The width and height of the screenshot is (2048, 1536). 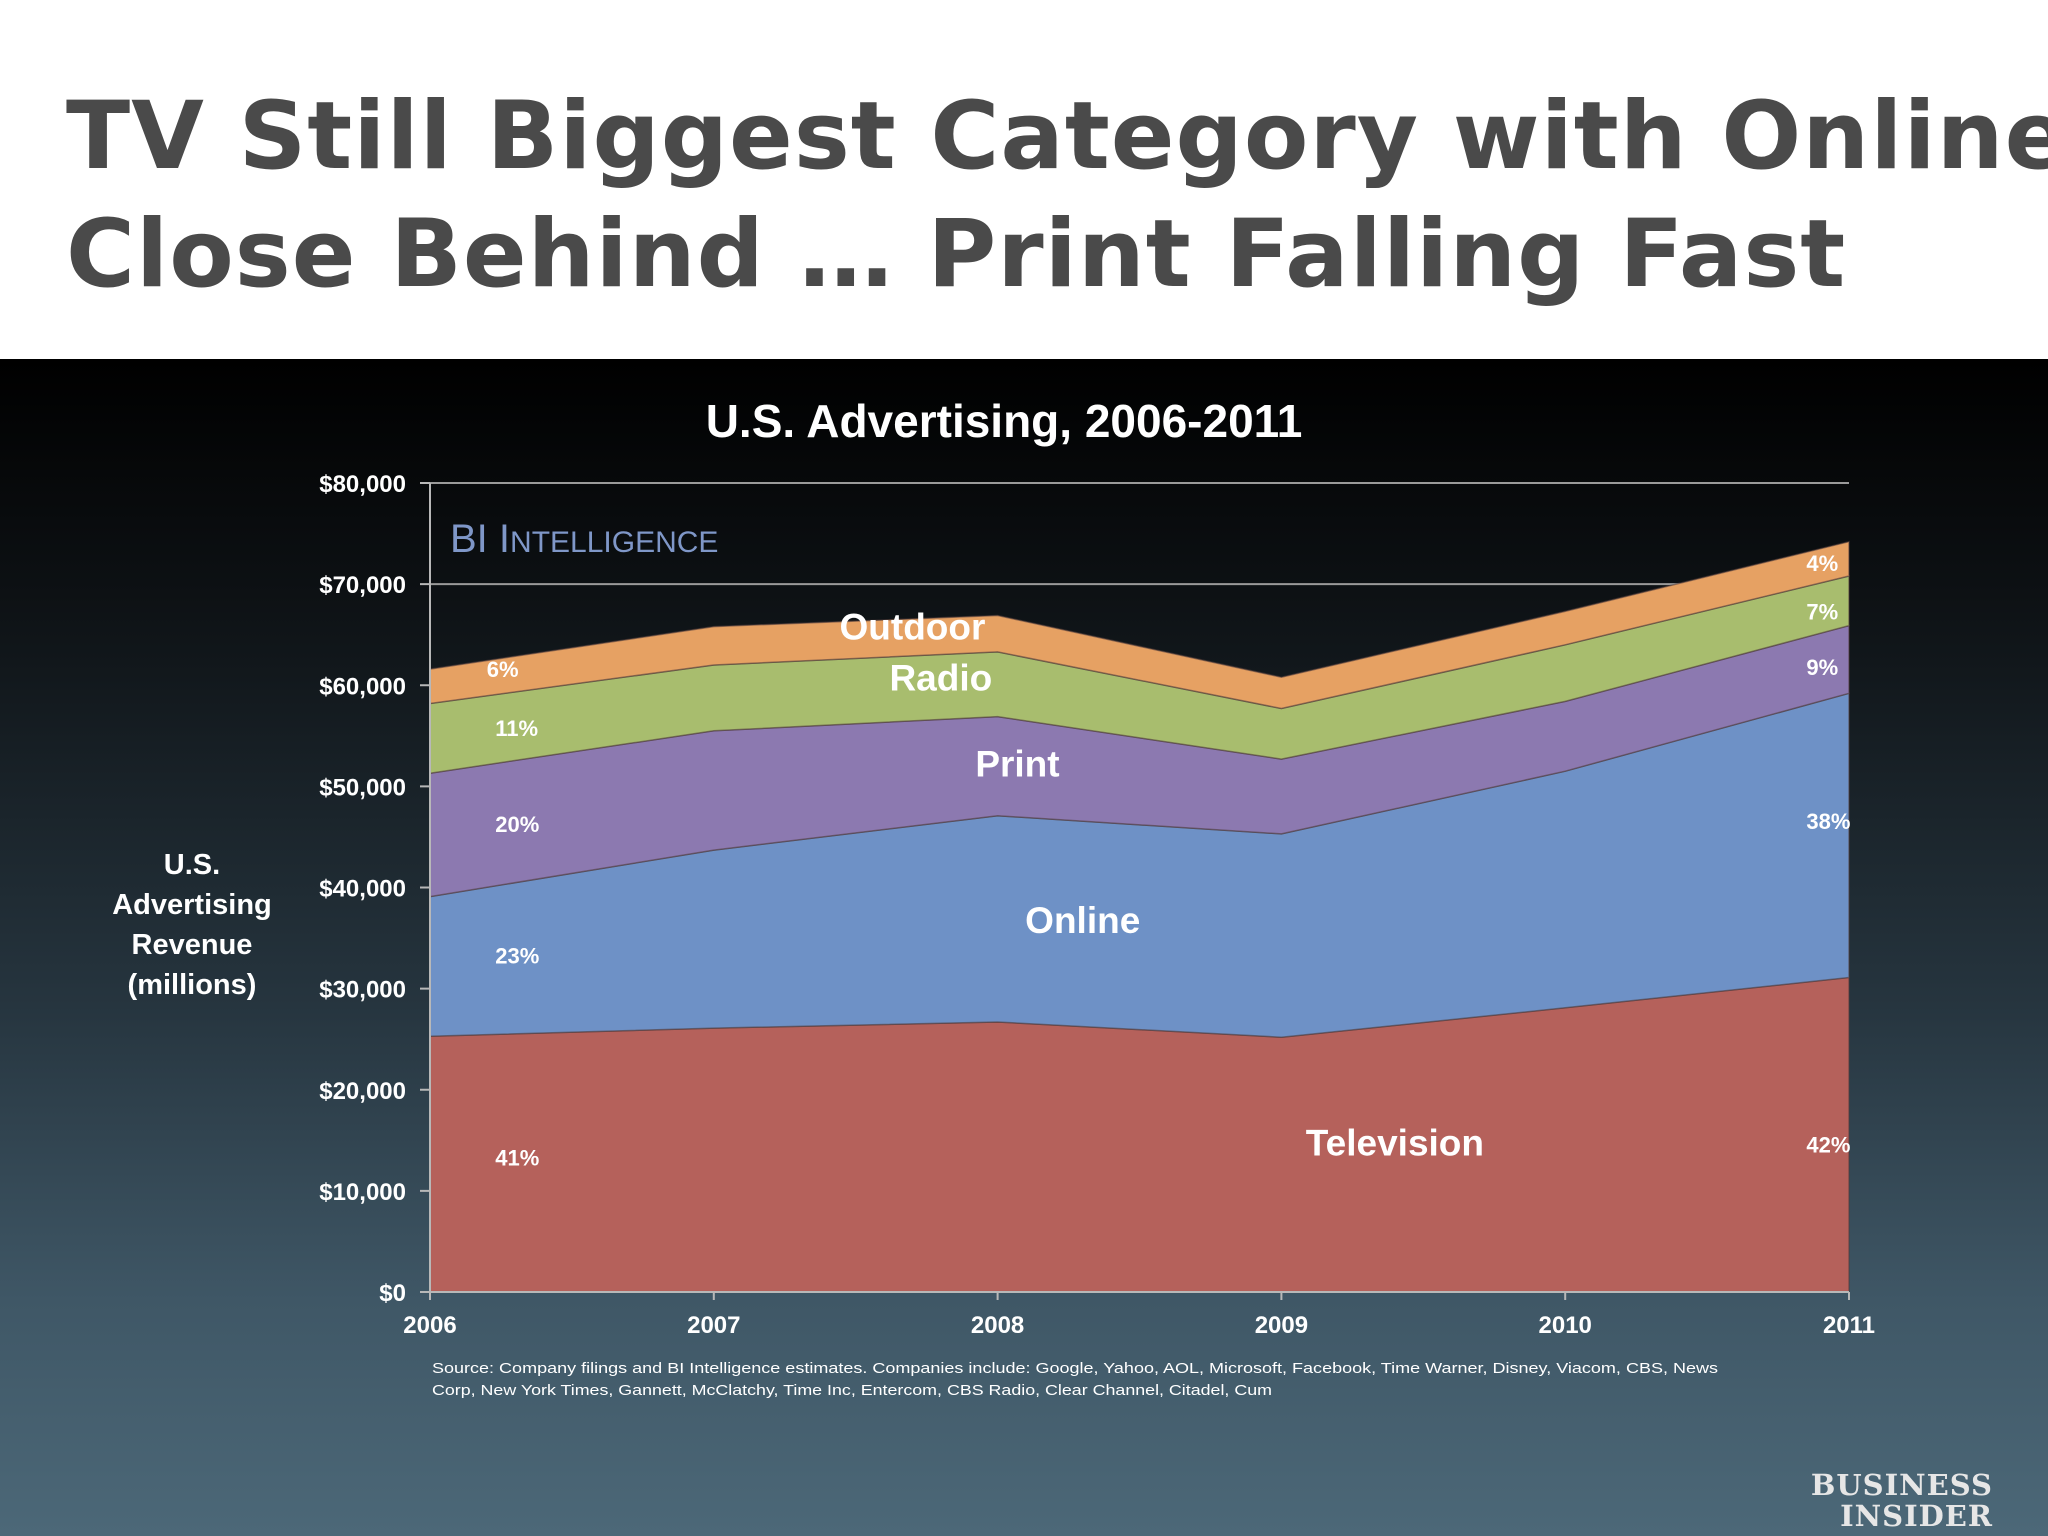 I want to click on chart-title: U.S. Advertising, 2006-2011, so click(x=1004, y=421).